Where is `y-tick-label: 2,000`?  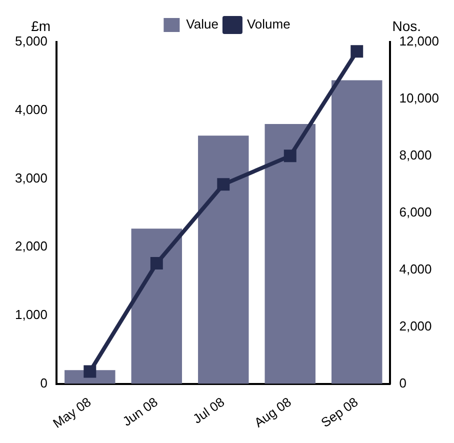 y-tick-label: 2,000 is located at coordinates (31, 246).